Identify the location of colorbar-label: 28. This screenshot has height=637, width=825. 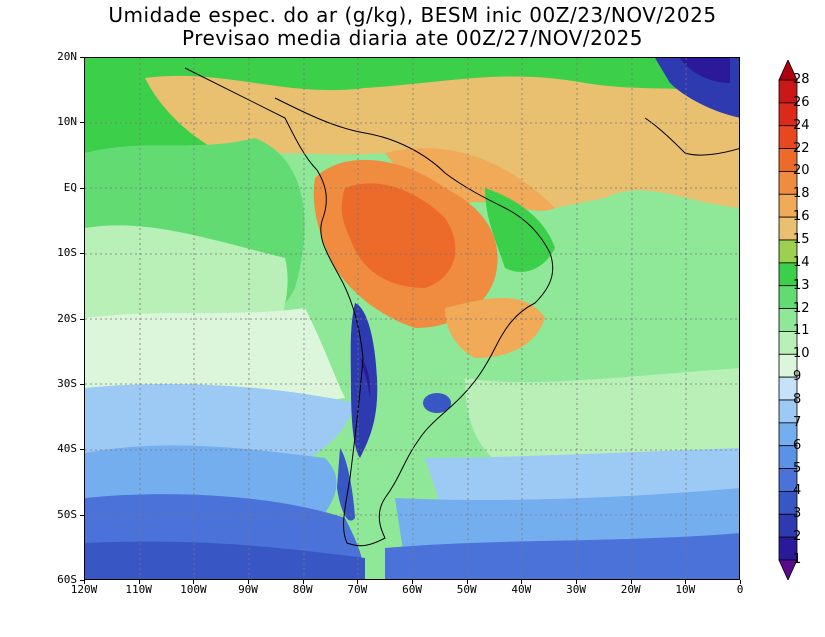
(801, 79).